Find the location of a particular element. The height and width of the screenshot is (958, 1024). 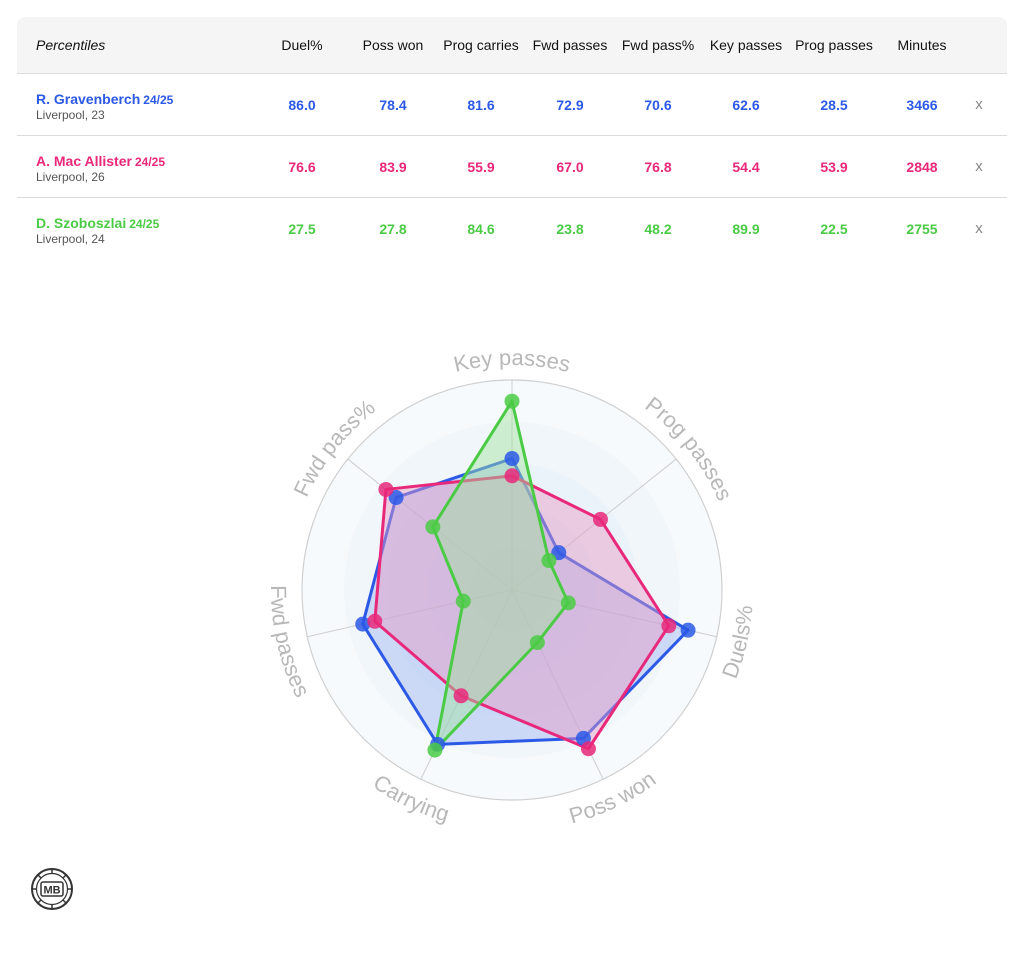

table-cell: 28.5 is located at coordinates (834, 104).